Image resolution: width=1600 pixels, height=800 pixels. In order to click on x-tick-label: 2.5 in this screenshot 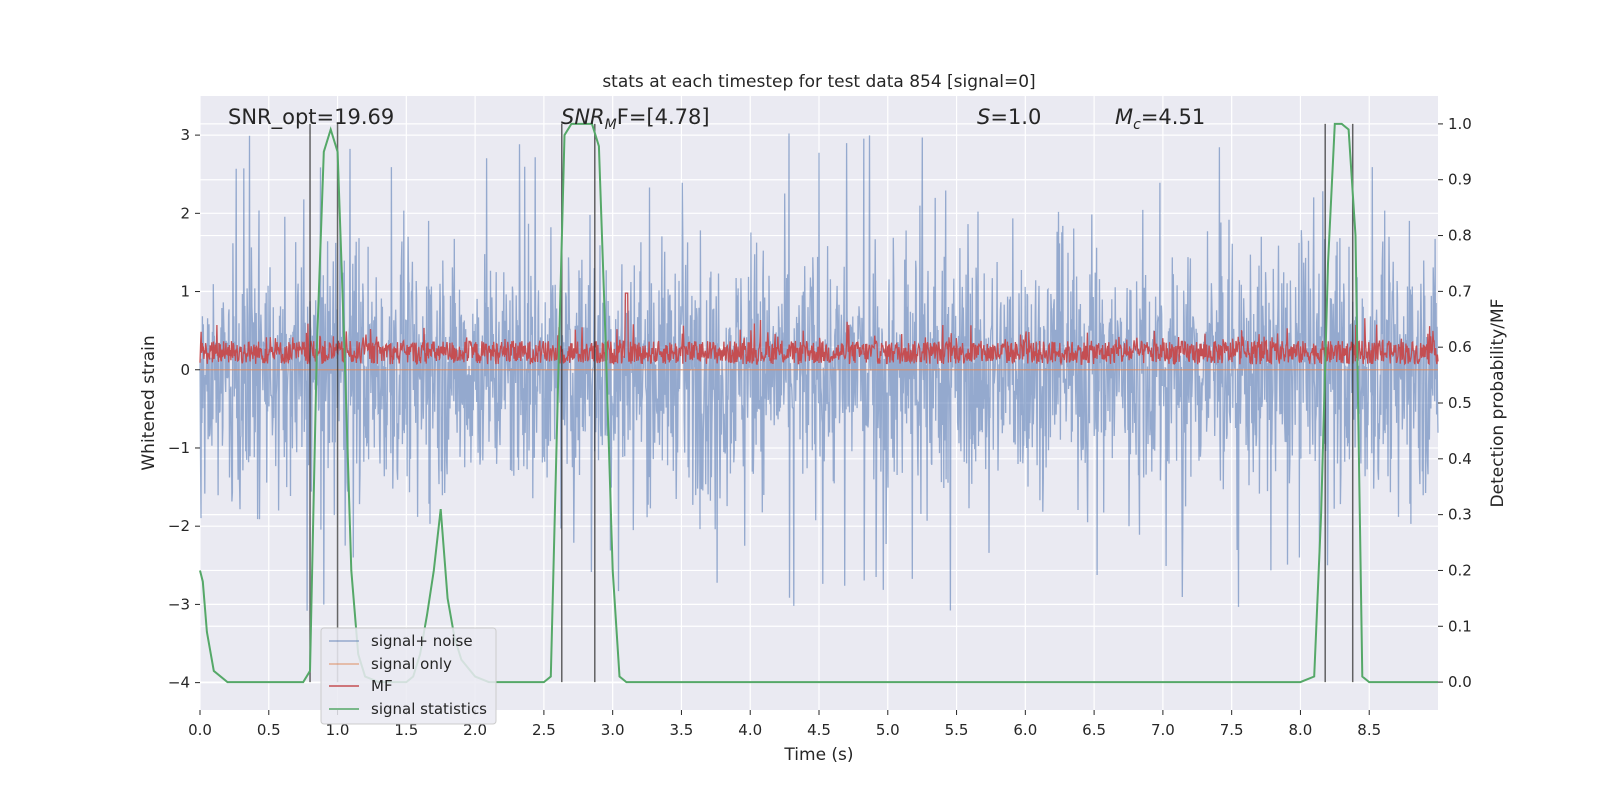, I will do `click(544, 730)`.